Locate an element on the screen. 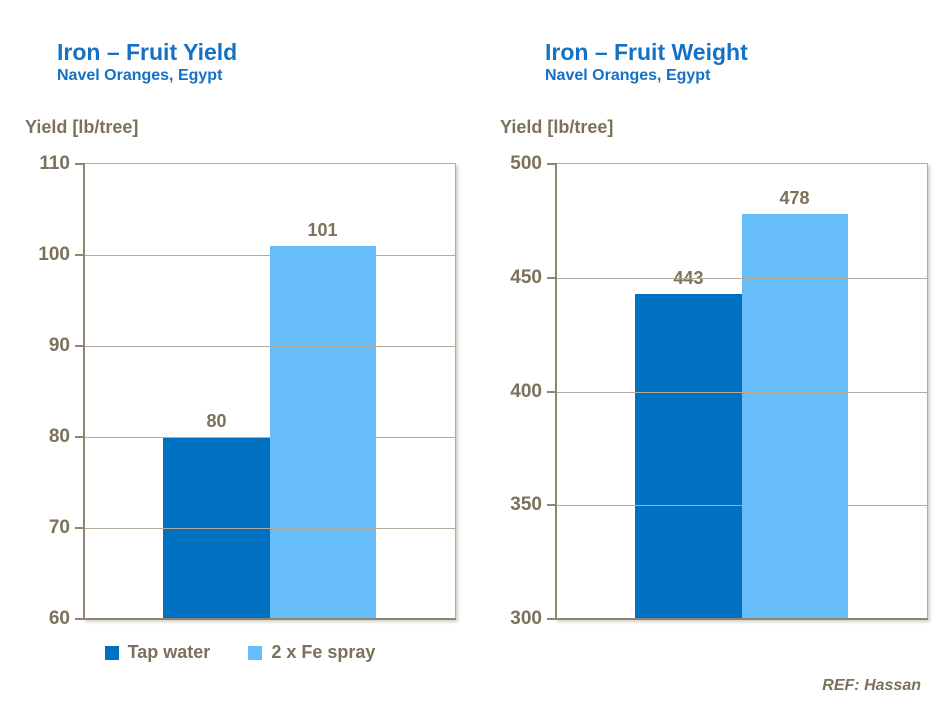 The height and width of the screenshot is (709, 949). y-tick-label: 500 is located at coordinates (526, 163).